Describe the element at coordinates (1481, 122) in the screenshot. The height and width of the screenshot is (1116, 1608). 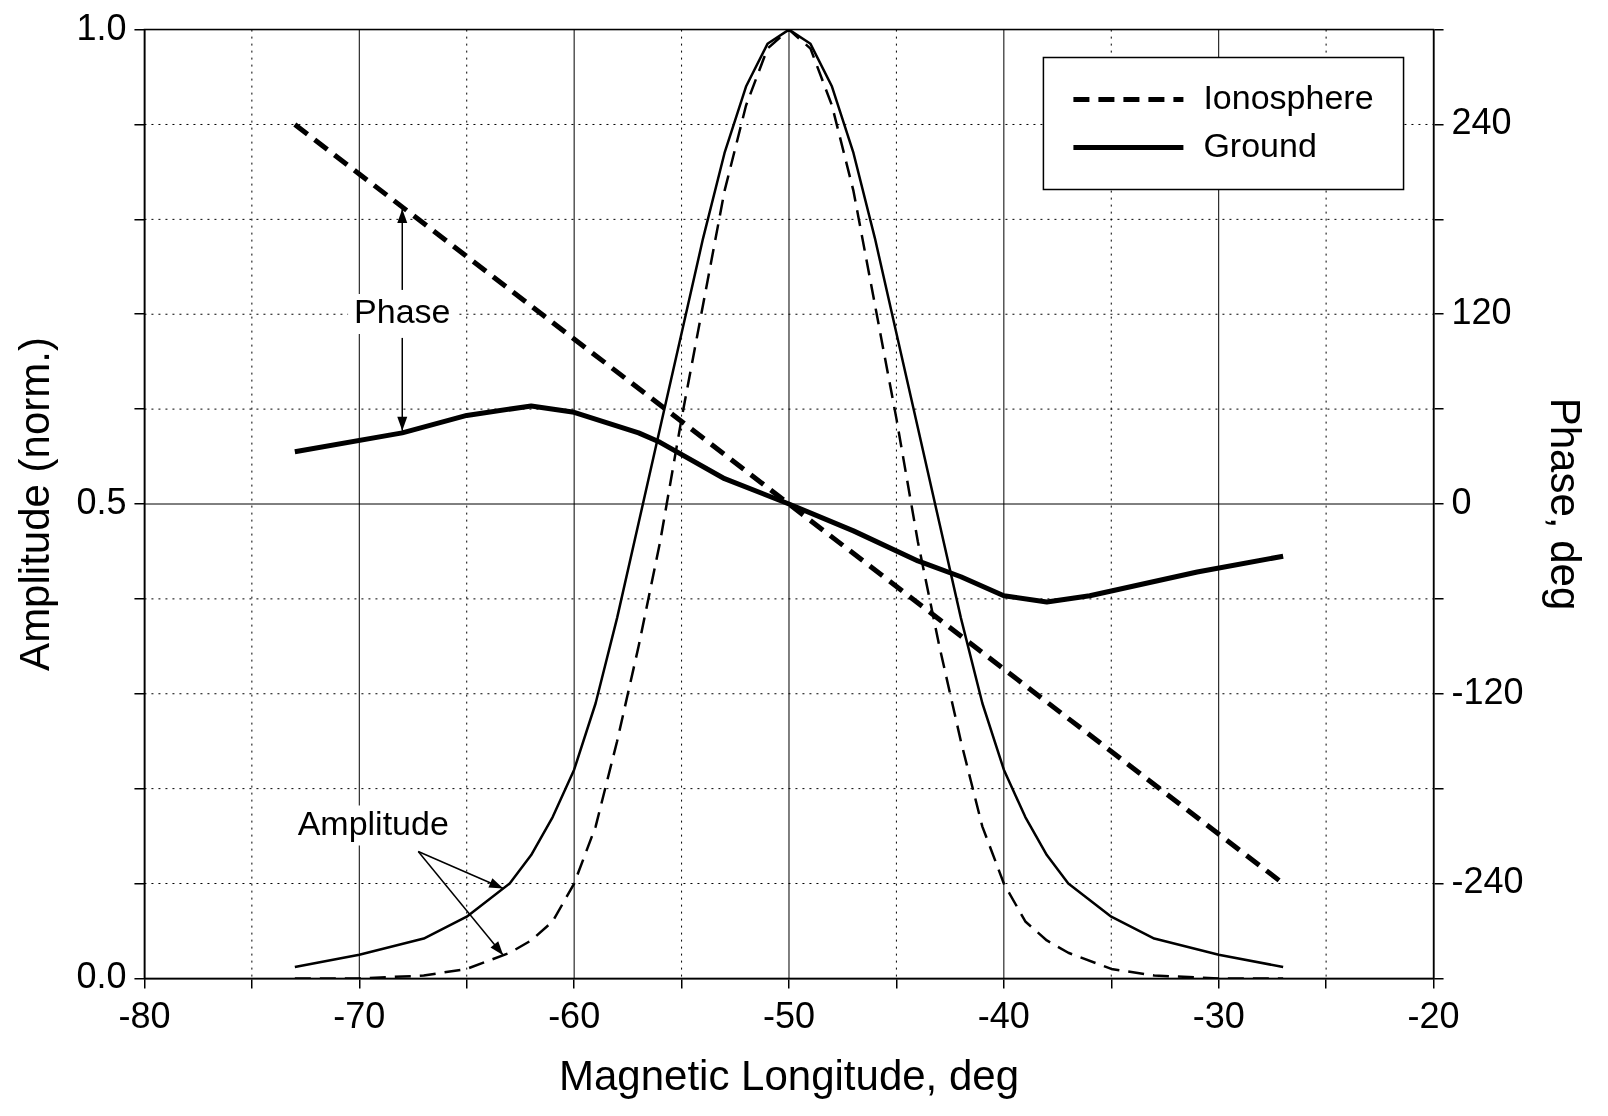
I see `y2-tick-label: 240` at that location.